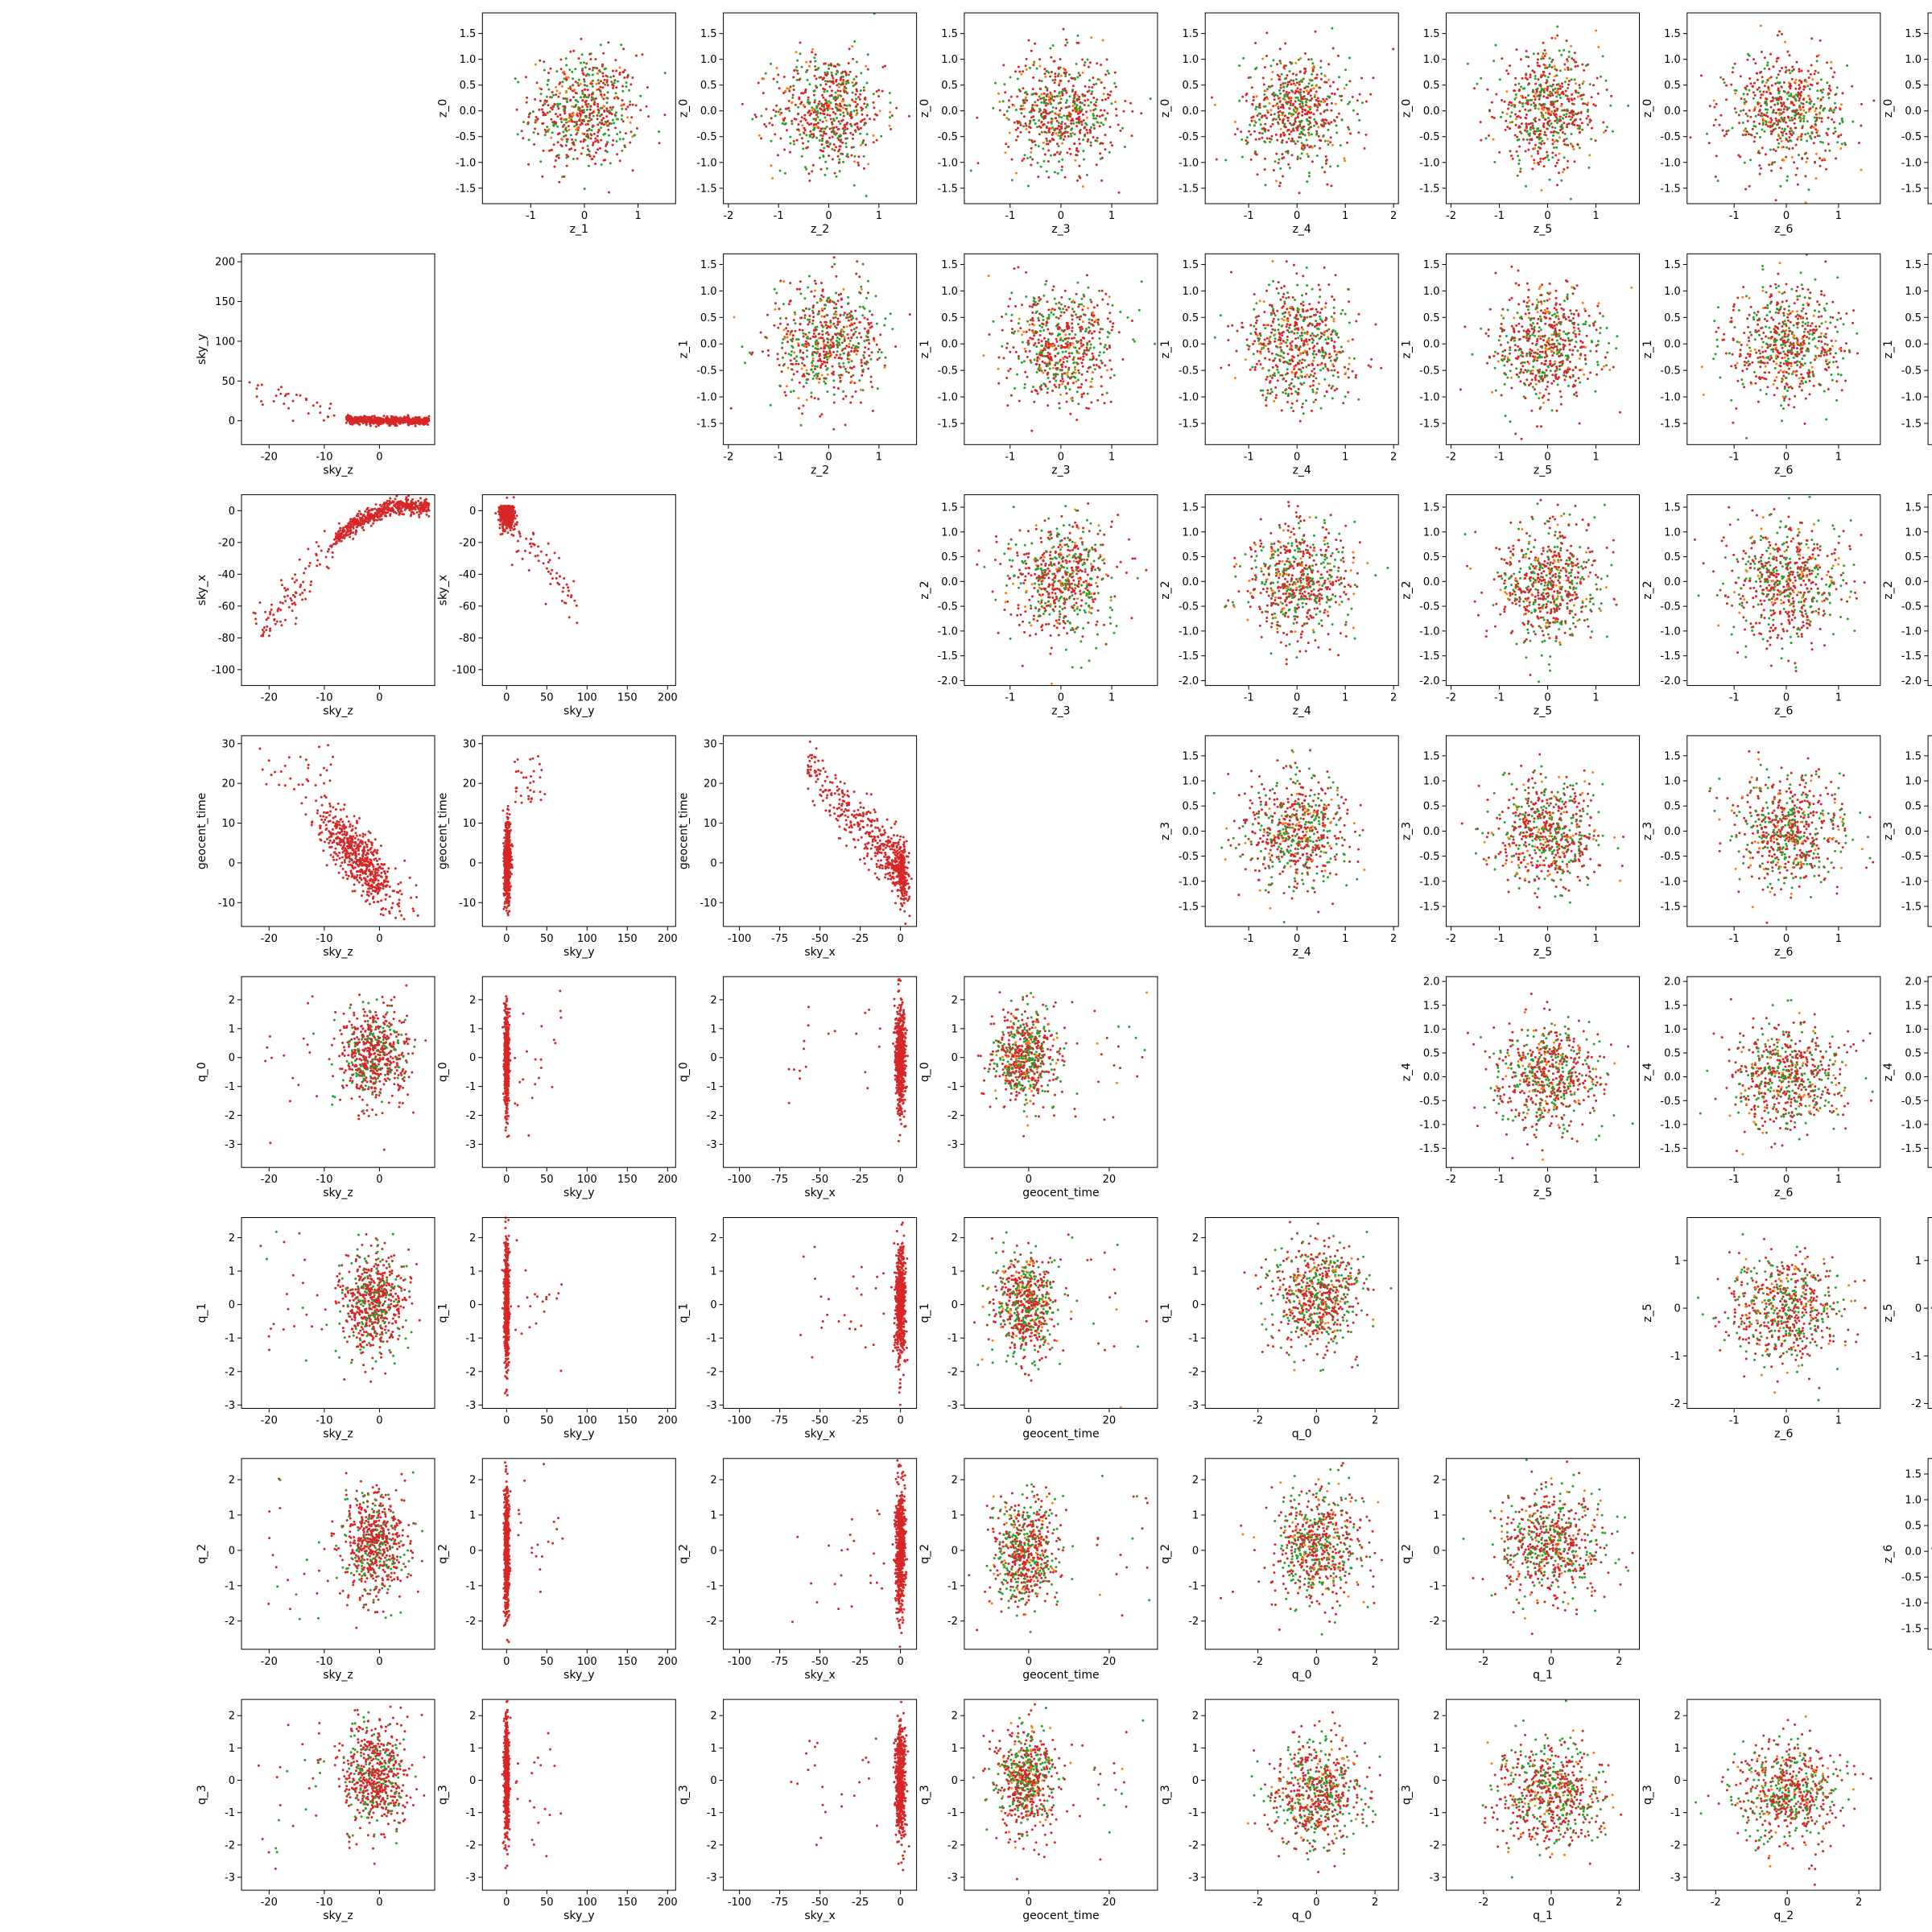 The image size is (1932, 1932). Describe the element at coordinates (1913, 86) in the screenshot. I see `y-tick-label: 0.5` at that location.